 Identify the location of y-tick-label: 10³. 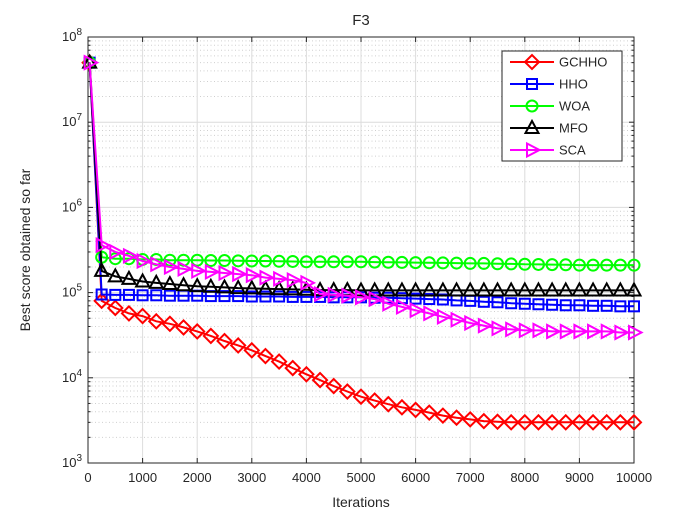
(72, 461).